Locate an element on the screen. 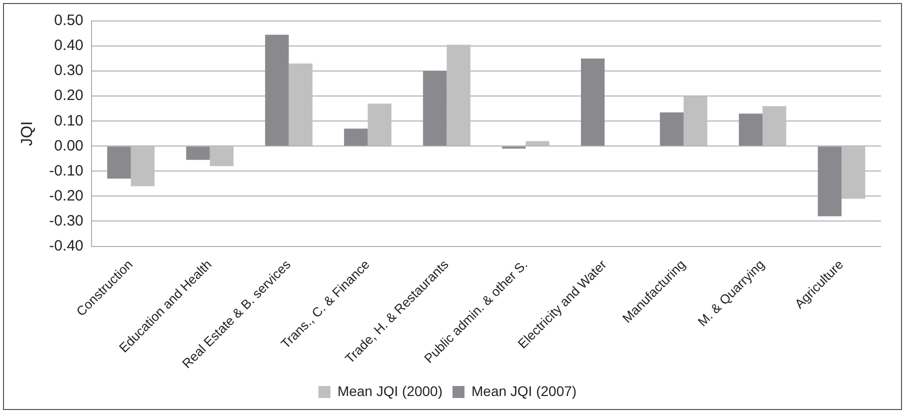 This screenshot has height=415, width=907. legend-label: Mean JQI (2007) is located at coordinates (524, 390).